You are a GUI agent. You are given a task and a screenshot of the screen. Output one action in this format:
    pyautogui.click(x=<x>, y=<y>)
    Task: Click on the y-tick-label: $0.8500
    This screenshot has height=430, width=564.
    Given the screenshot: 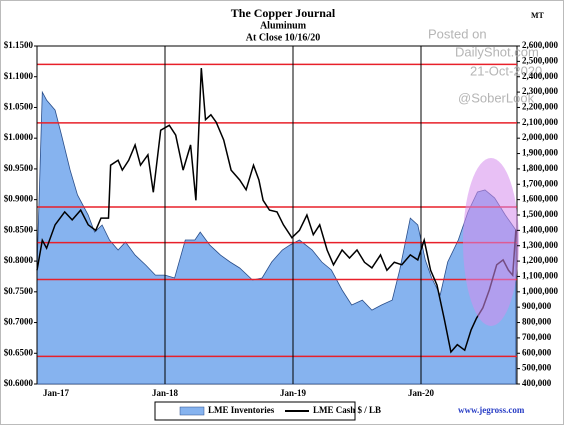 What is the action you would take?
    pyautogui.click(x=19, y=229)
    